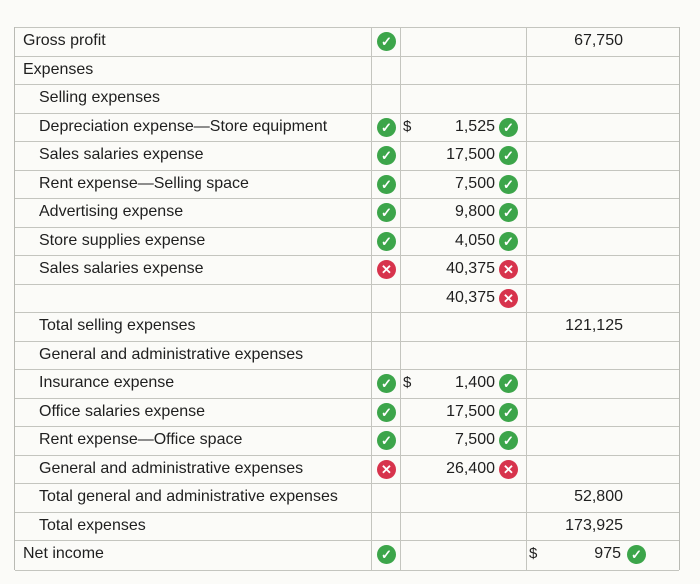 Image resolution: width=700 pixels, height=584 pixels. I want to click on row-label: Net income, so click(63, 553).